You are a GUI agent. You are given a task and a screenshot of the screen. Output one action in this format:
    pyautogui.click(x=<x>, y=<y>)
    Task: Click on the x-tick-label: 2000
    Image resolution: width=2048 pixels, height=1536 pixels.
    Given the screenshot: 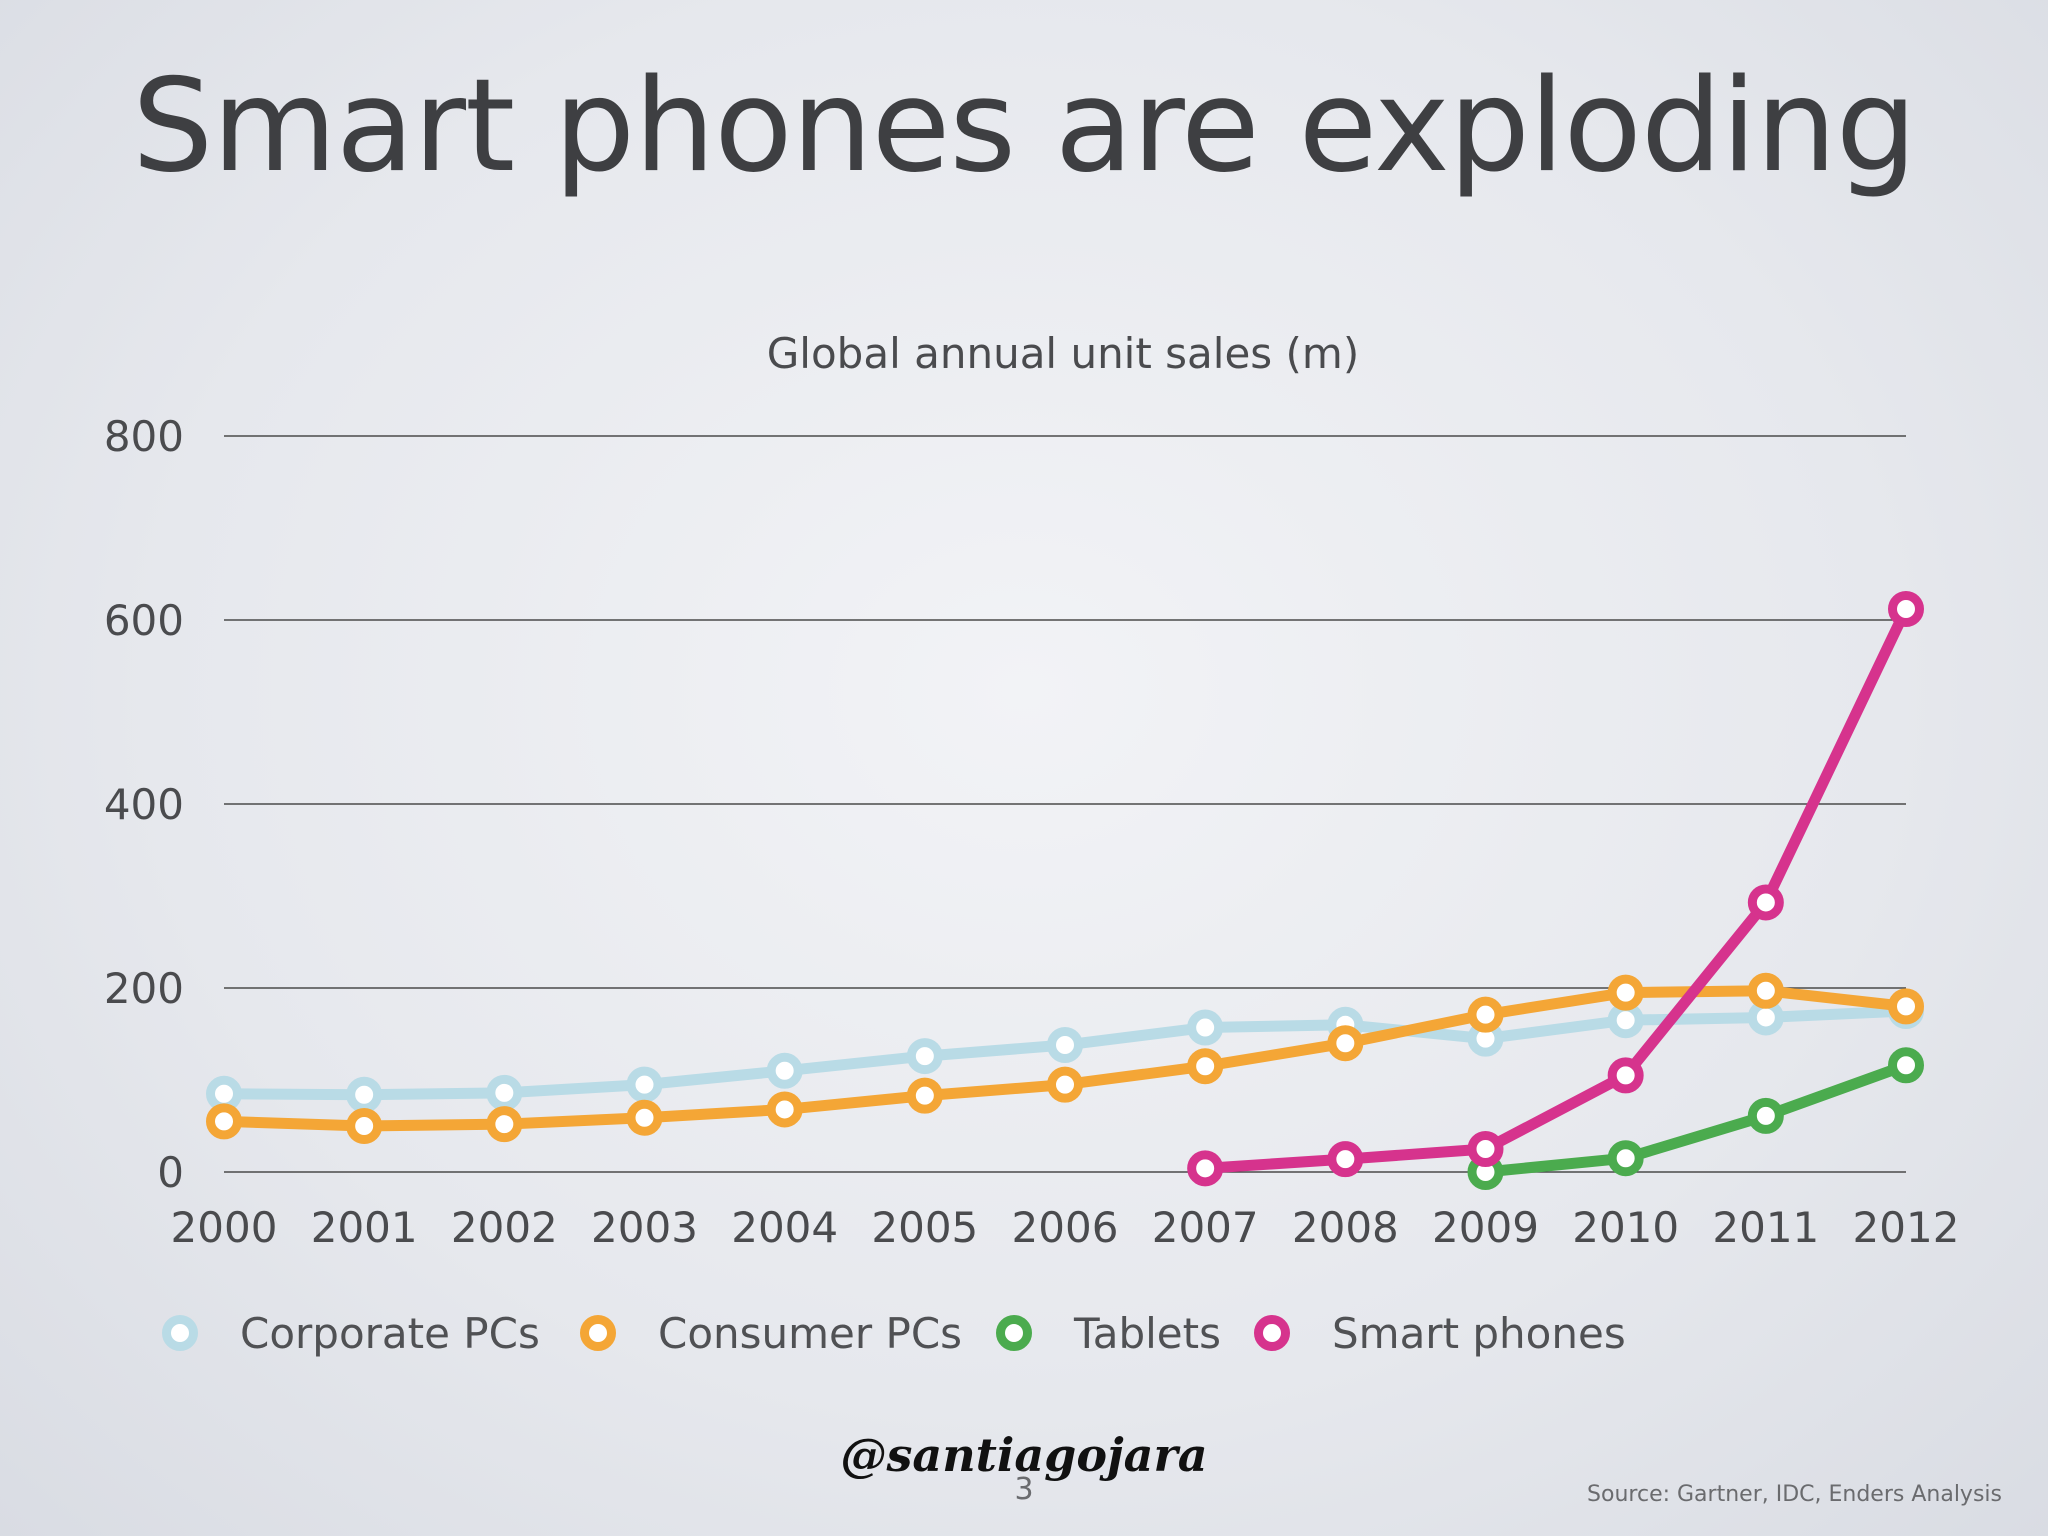 What is the action you would take?
    pyautogui.click(x=224, y=1227)
    